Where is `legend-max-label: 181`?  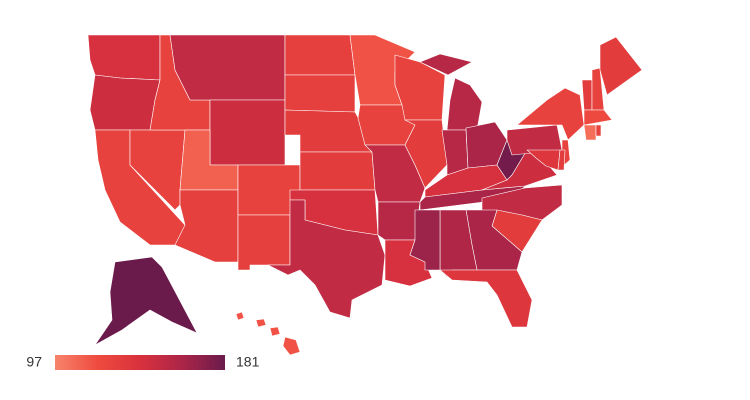
legend-max-label: 181 is located at coordinates (248, 362).